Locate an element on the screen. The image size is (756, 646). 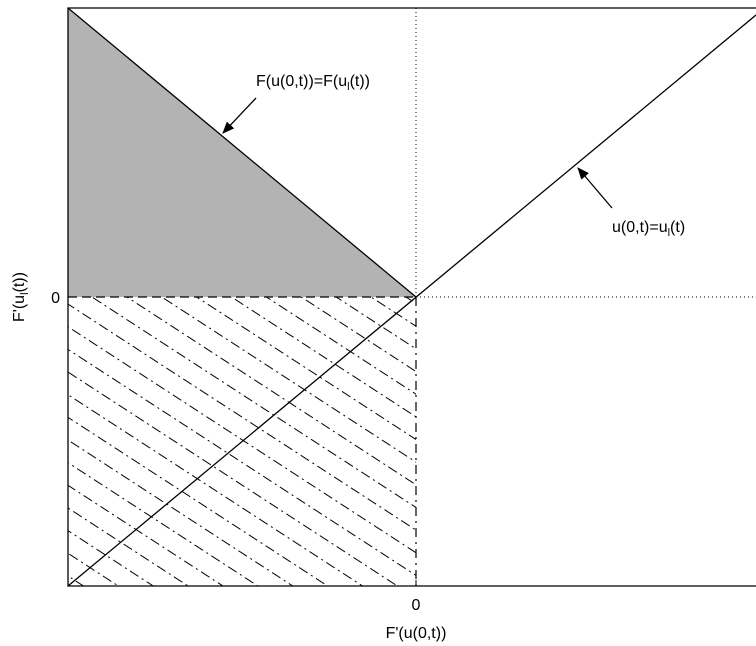
annotation: F(u(0,t))=F(ul(t)) is located at coordinates (313, 83).